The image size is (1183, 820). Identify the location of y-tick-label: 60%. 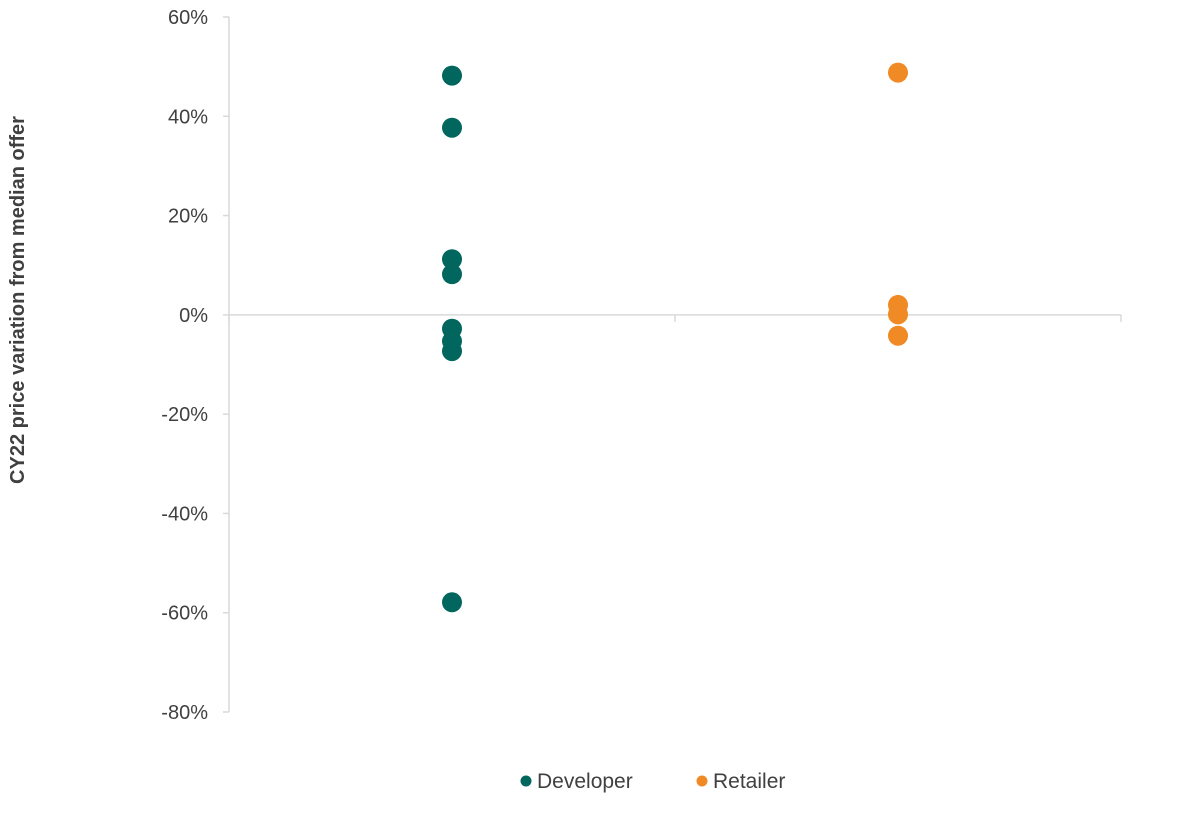
(188, 18).